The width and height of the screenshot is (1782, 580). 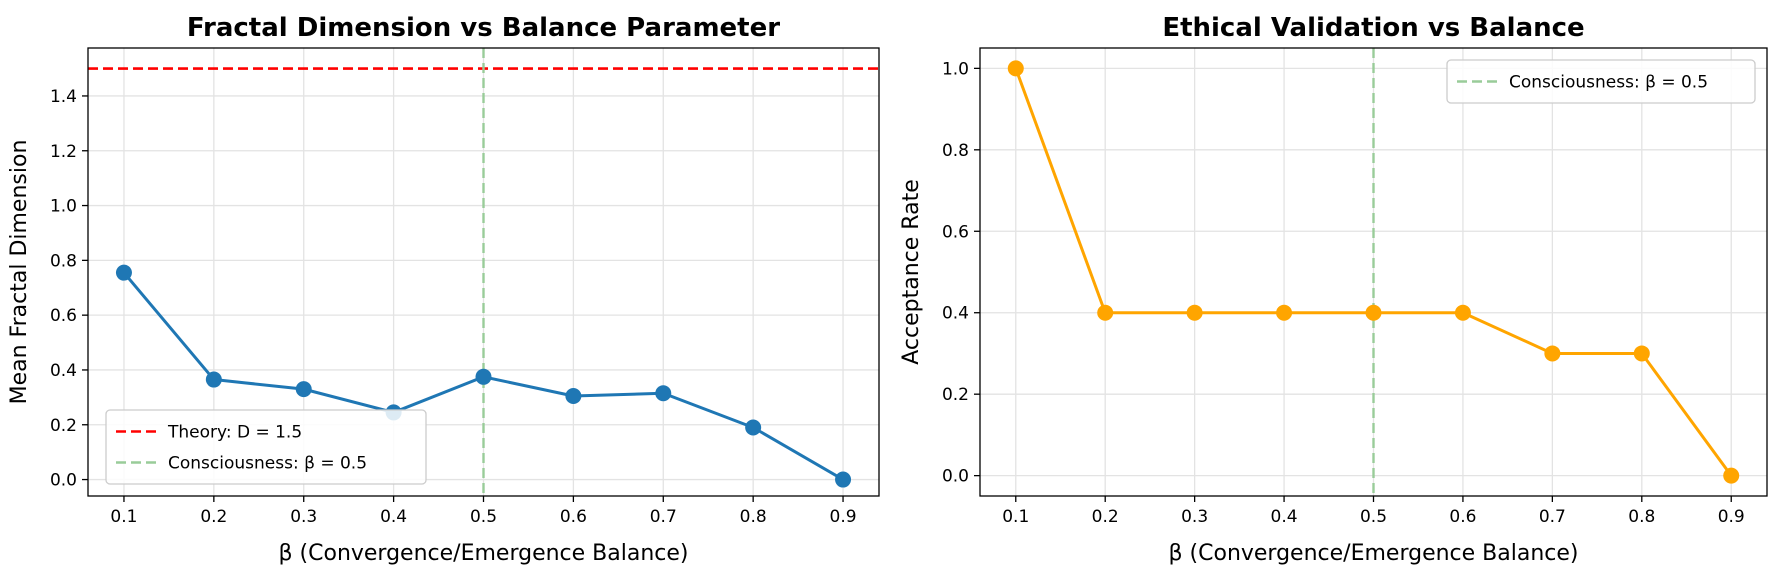 What do you see at coordinates (911, 271) in the screenshot?
I see `y-axis-label: Acceptance Rate` at bounding box center [911, 271].